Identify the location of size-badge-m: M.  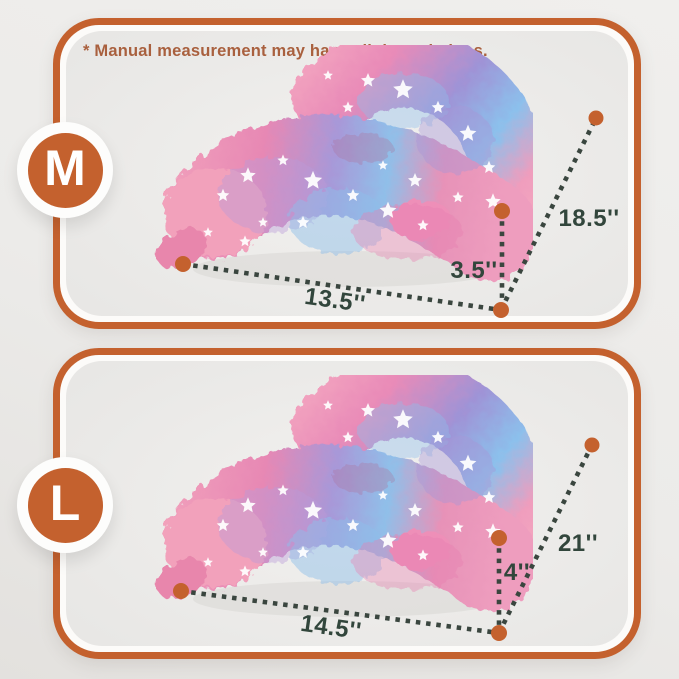
(65, 170).